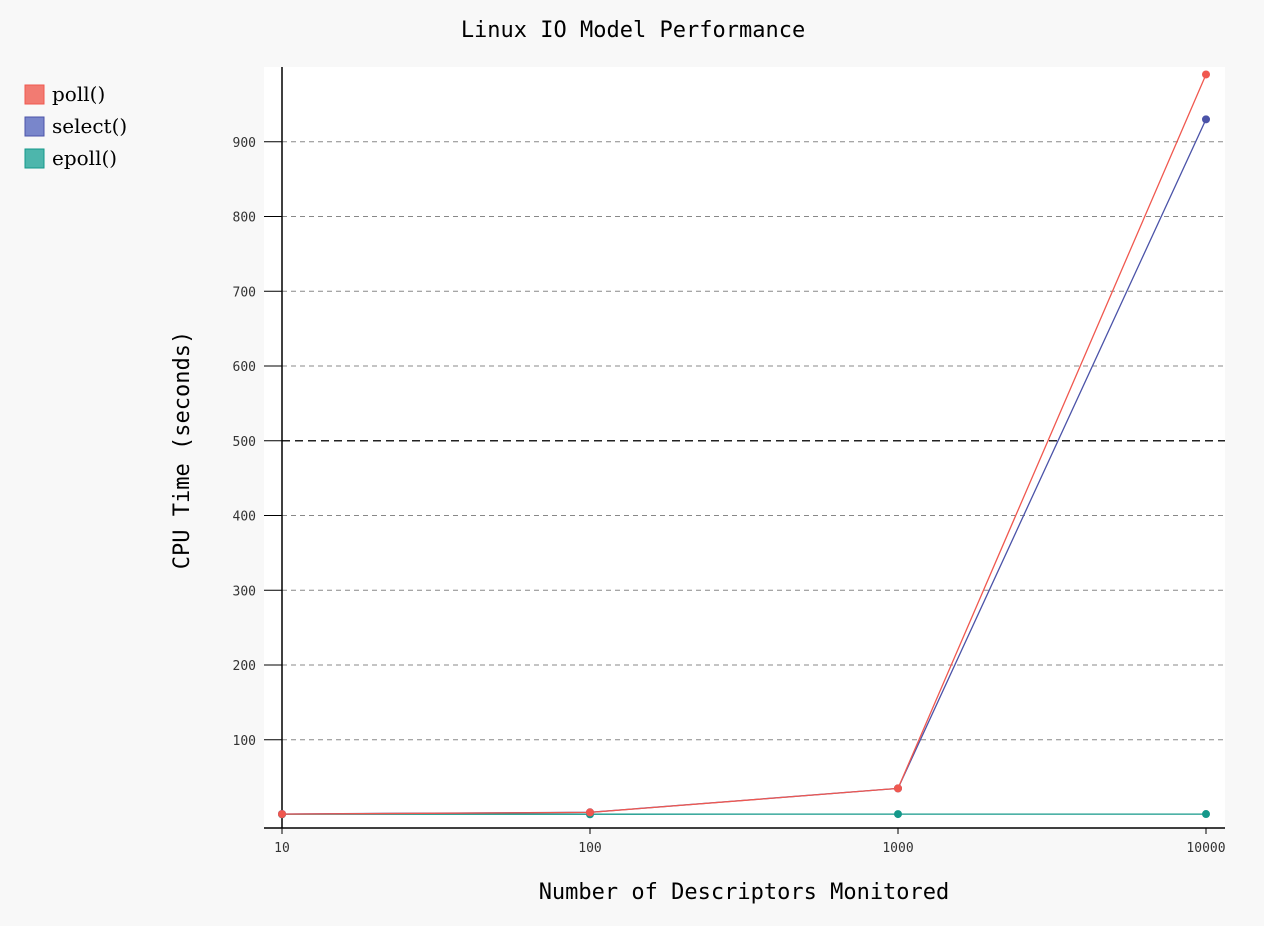  What do you see at coordinates (244, 218) in the screenshot?
I see `y-tick-label: 800` at bounding box center [244, 218].